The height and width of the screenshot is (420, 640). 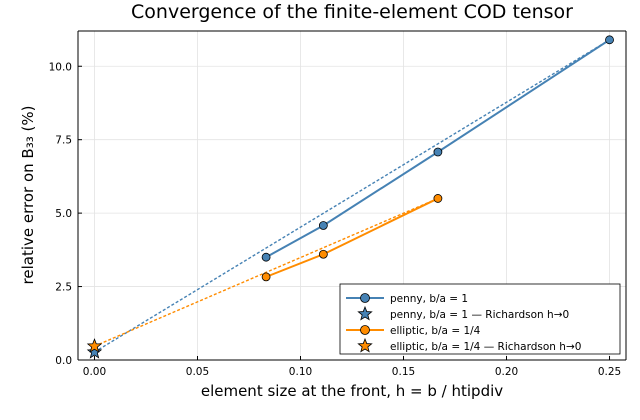 What do you see at coordinates (197, 372) in the screenshot?
I see `x-tick-label: 0.05` at bounding box center [197, 372].